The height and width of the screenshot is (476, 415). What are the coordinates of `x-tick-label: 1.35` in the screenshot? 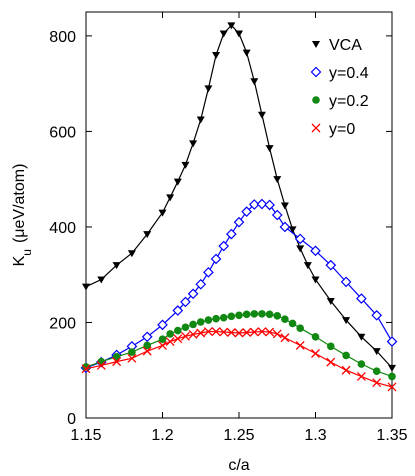 It's located at (391, 435).